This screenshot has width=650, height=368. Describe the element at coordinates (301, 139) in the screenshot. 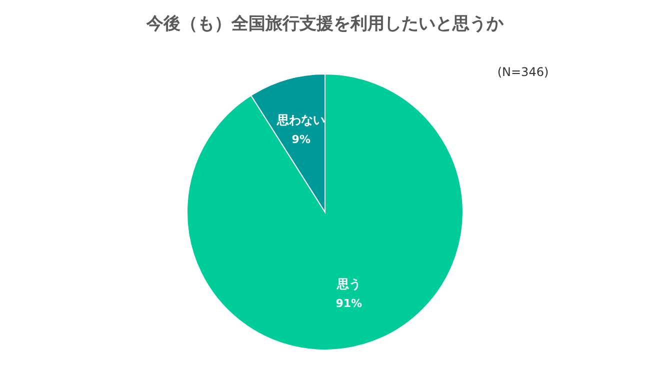

I see `data-label: 9%` at that location.